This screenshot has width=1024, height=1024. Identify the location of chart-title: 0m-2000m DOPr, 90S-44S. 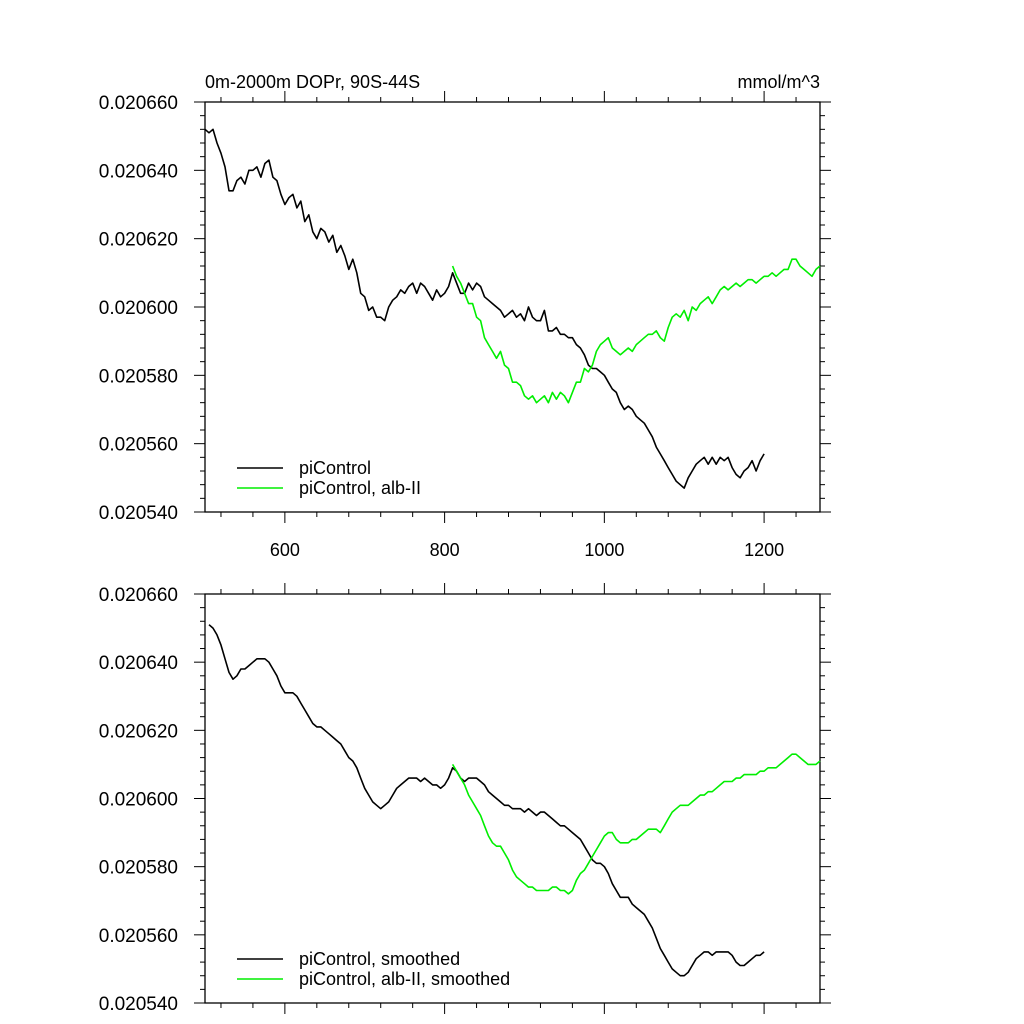
(312, 82).